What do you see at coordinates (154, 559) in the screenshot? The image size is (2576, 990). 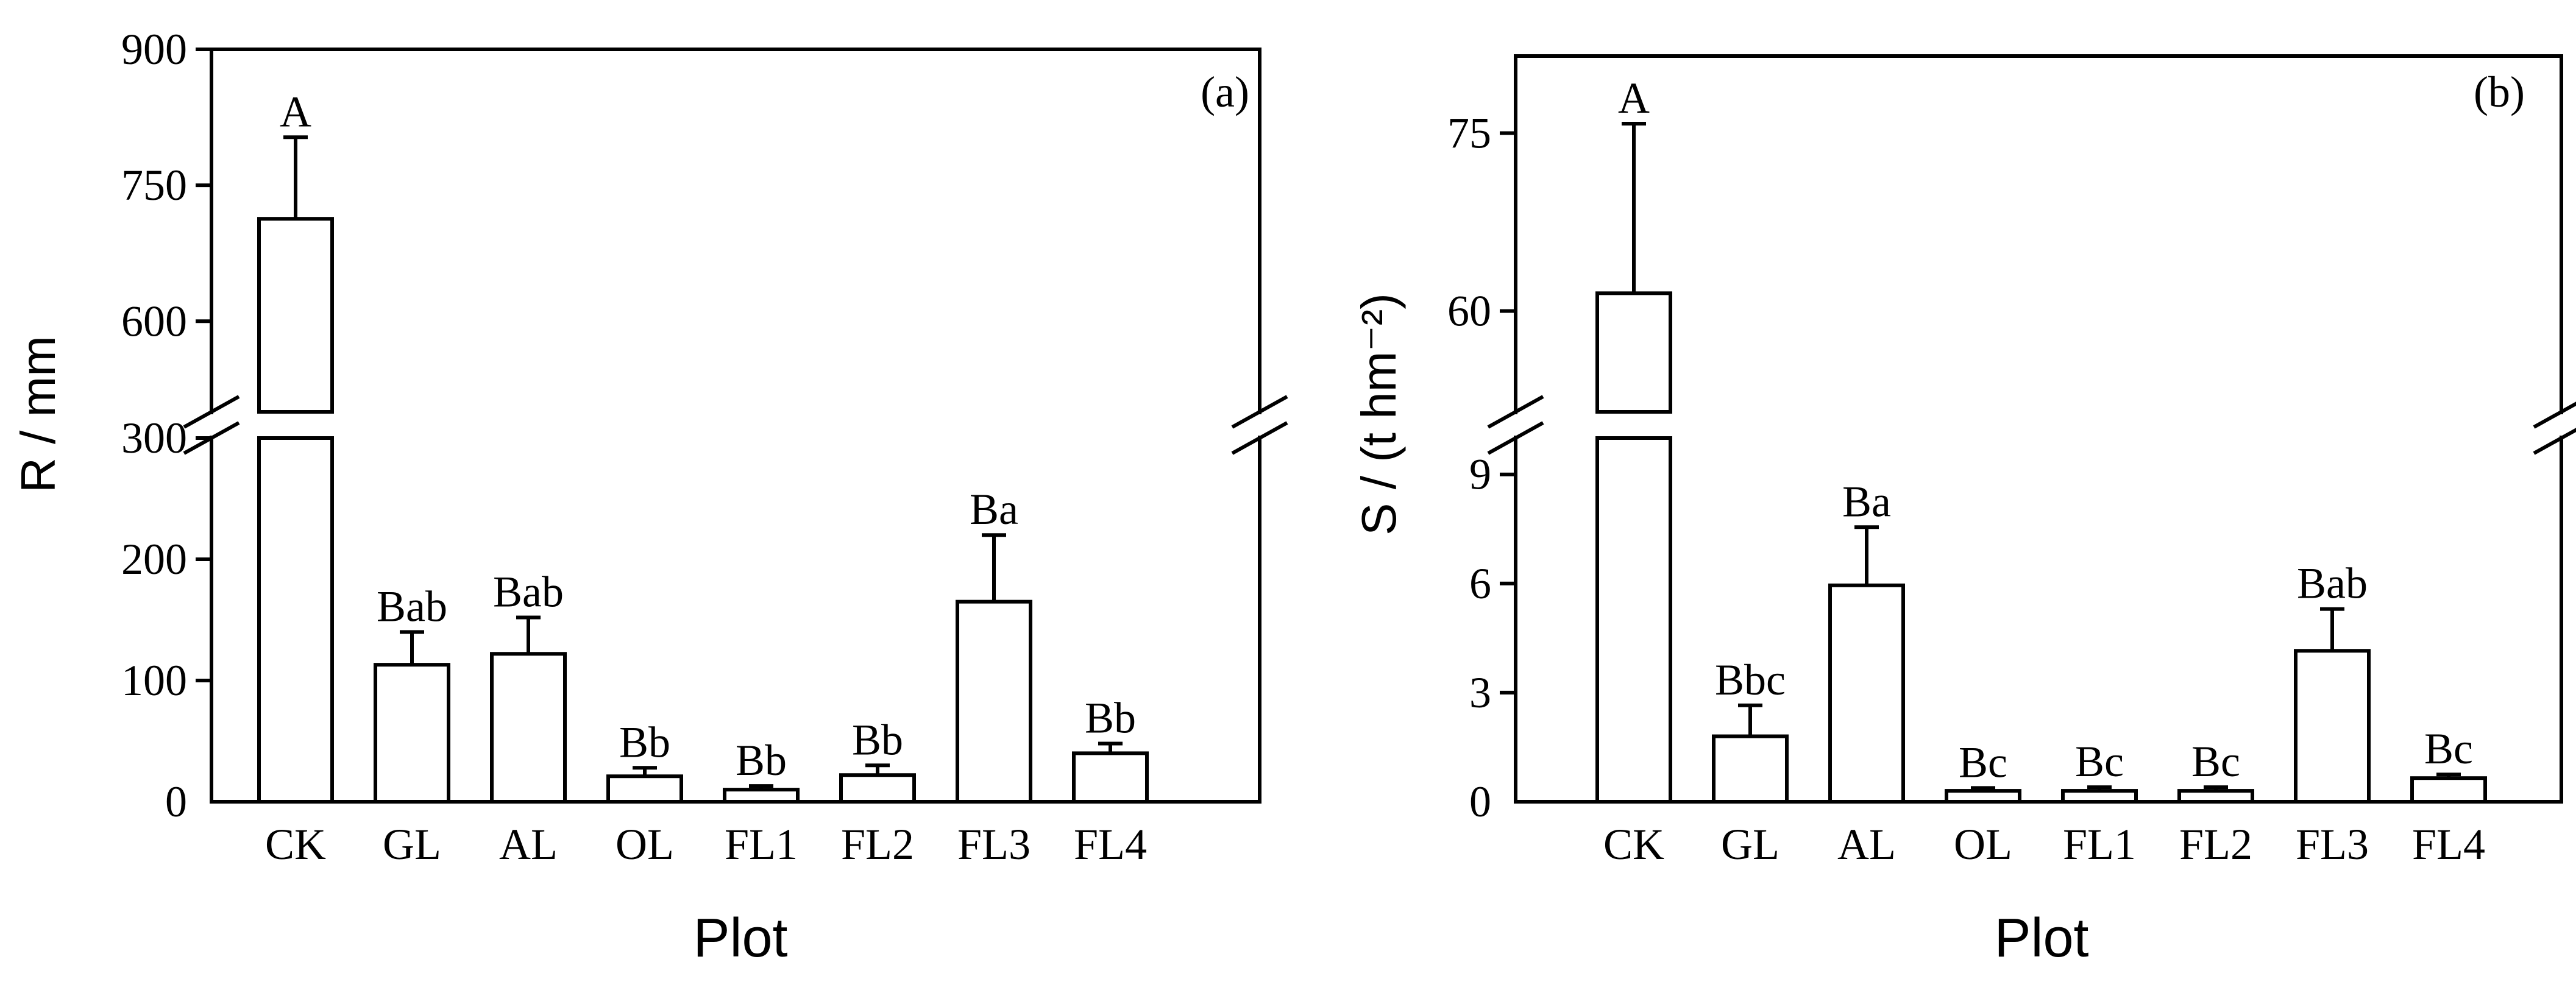 I see `y-tick-label: 200` at bounding box center [154, 559].